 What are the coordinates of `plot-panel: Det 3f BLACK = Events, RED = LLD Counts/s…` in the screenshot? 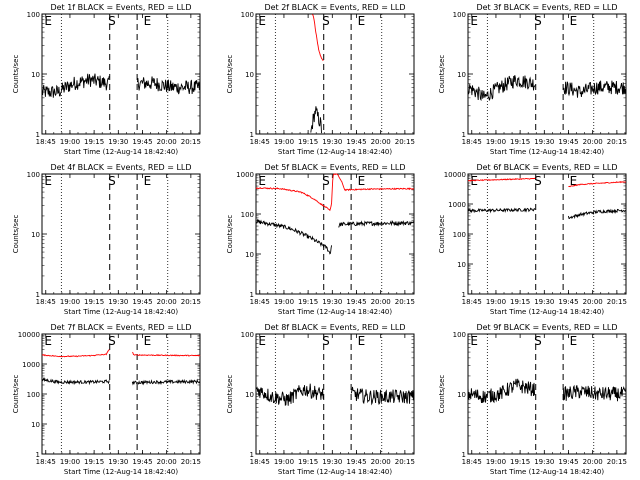 It's located at (532, 79).